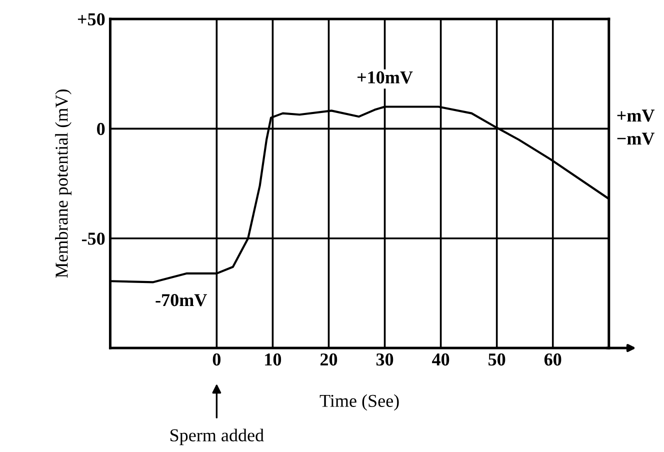 Image resolution: width=664 pixels, height=452 pixels. I want to click on x-tick-label: 20, so click(329, 359).